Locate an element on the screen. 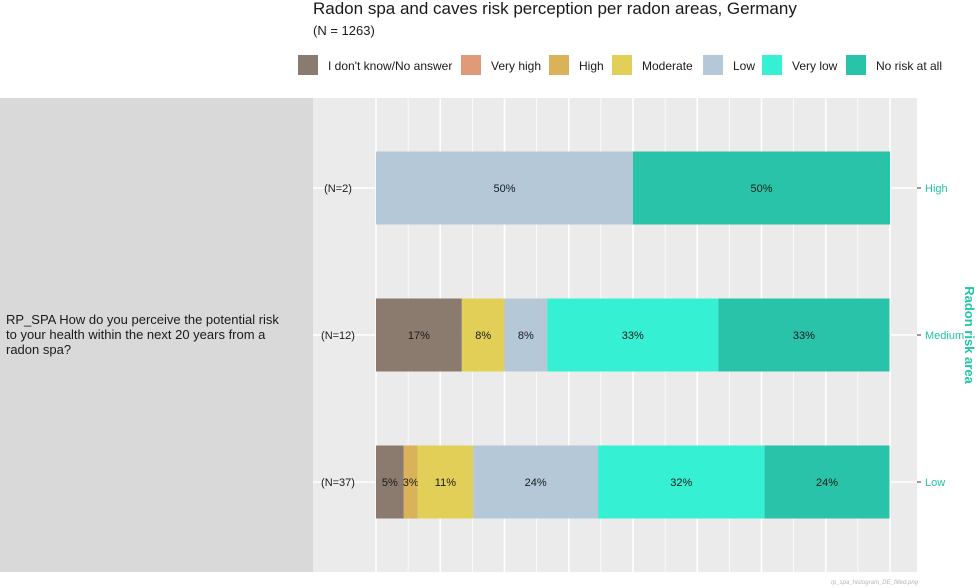 The width and height of the screenshot is (980, 588). data-label: 17% is located at coordinates (419, 336).